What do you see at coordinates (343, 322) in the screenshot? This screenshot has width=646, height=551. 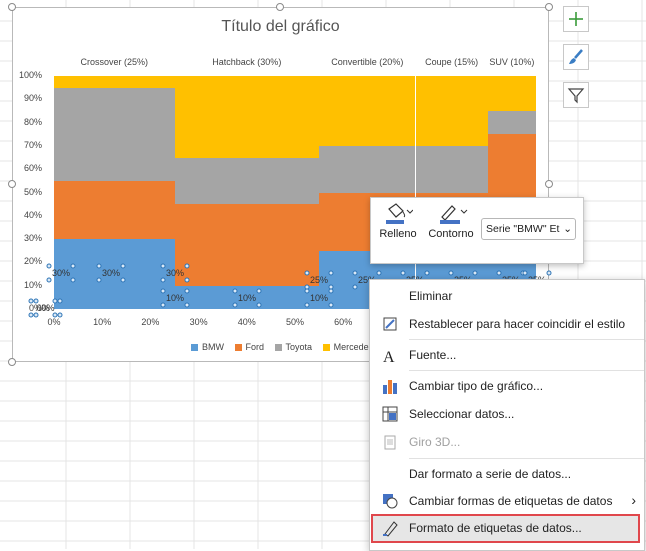 I see `x-tick-label: 60%` at bounding box center [343, 322].